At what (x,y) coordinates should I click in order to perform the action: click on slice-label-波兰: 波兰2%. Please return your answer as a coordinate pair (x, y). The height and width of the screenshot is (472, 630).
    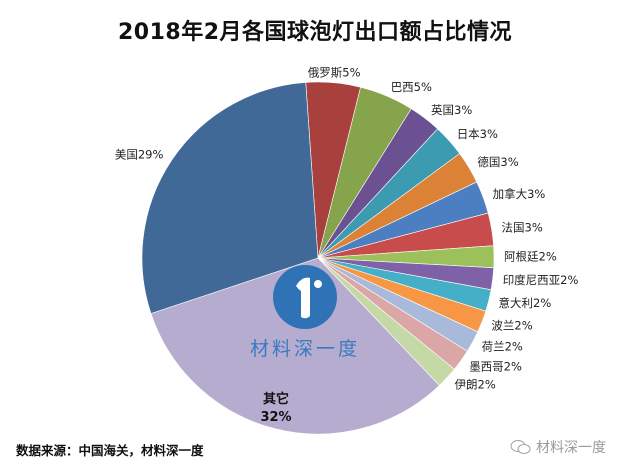
    Looking at the image, I should click on (511, 325).